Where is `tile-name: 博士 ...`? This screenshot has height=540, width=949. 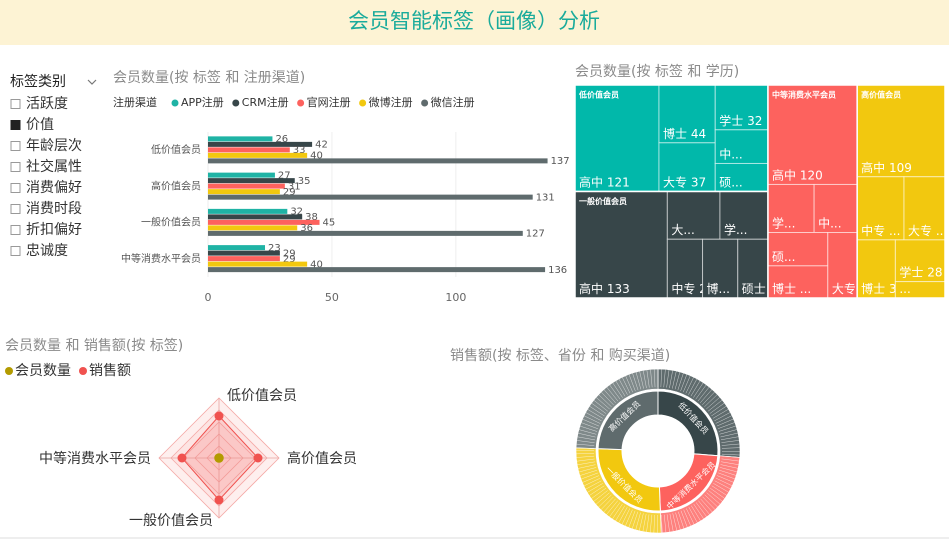 tile-name: 博士 ... is located at coordinates (791, 288).